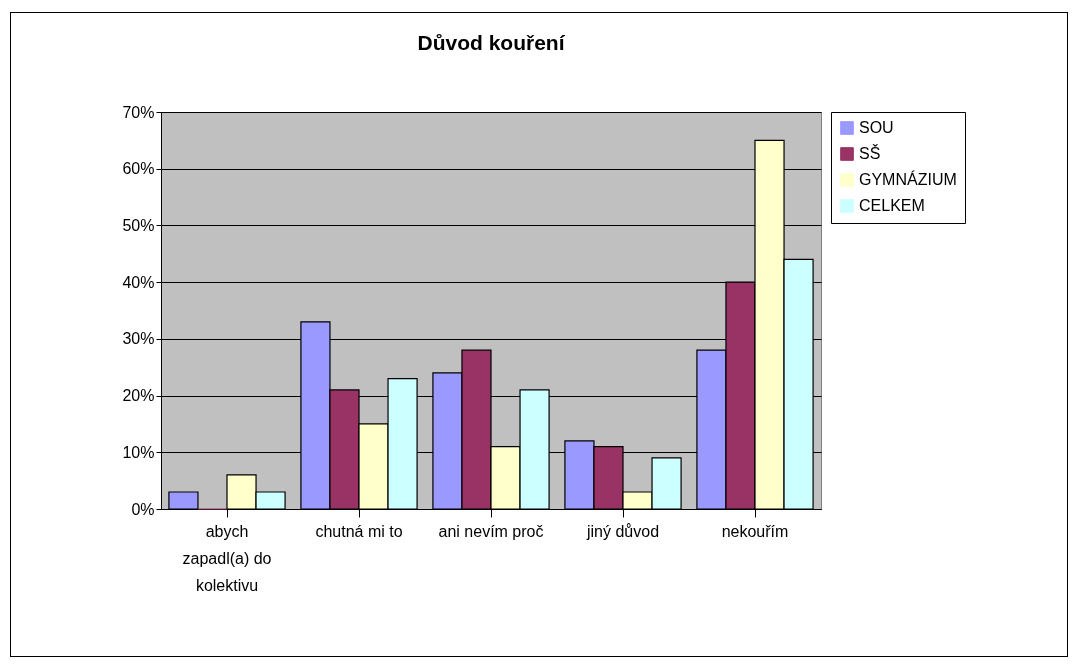 This screenshot has width=1081, height=668. Describe the element at coordinates (138, 452) in the screenshot. I see `y-tick-label: 10%` at that location.